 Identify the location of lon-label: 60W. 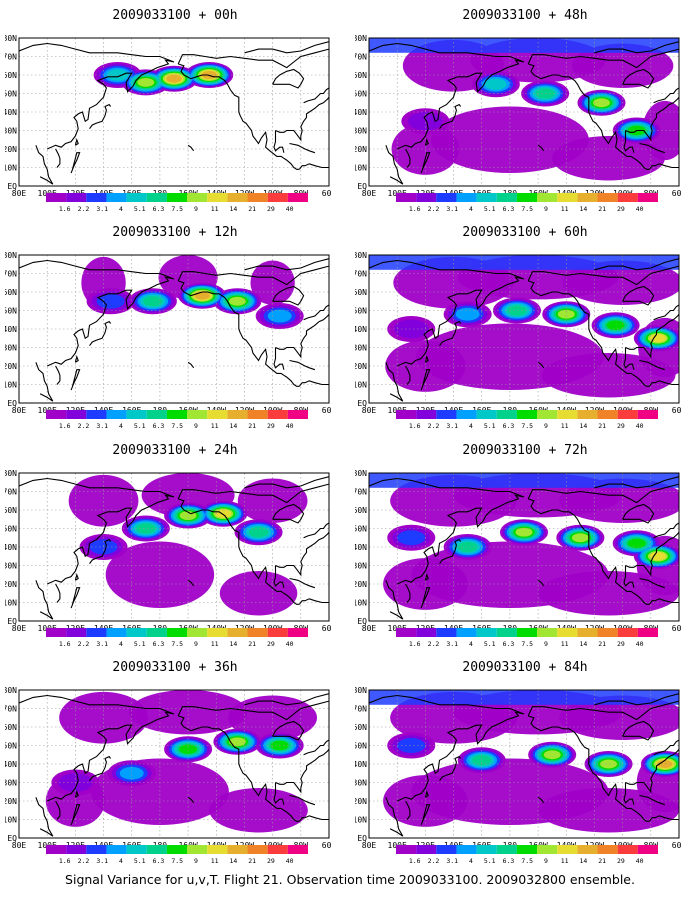
(326, 410).